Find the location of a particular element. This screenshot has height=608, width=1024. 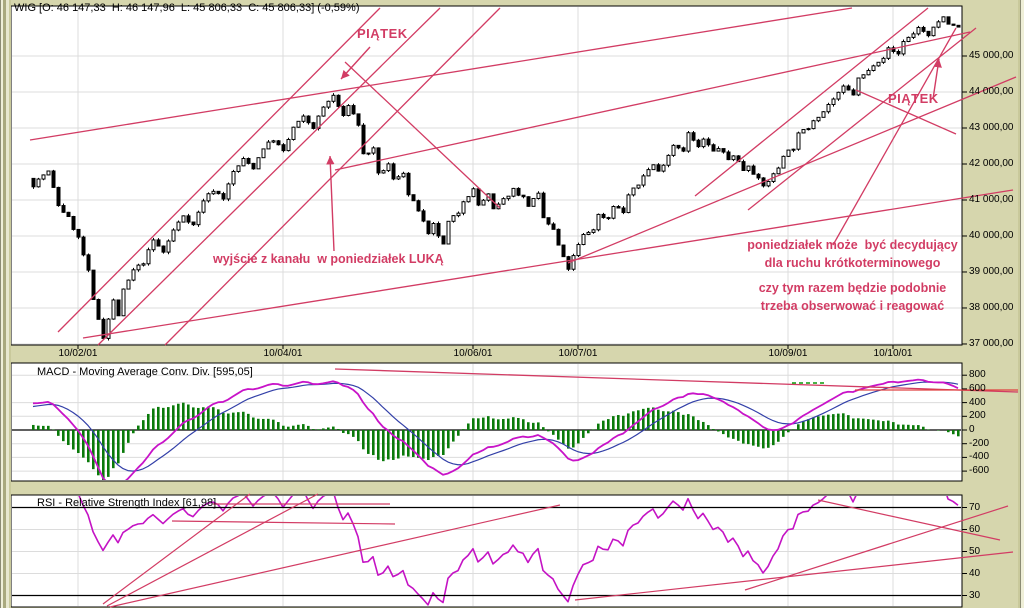

price-axis-label: 39 000,00 is located at coordinates (991, 271).